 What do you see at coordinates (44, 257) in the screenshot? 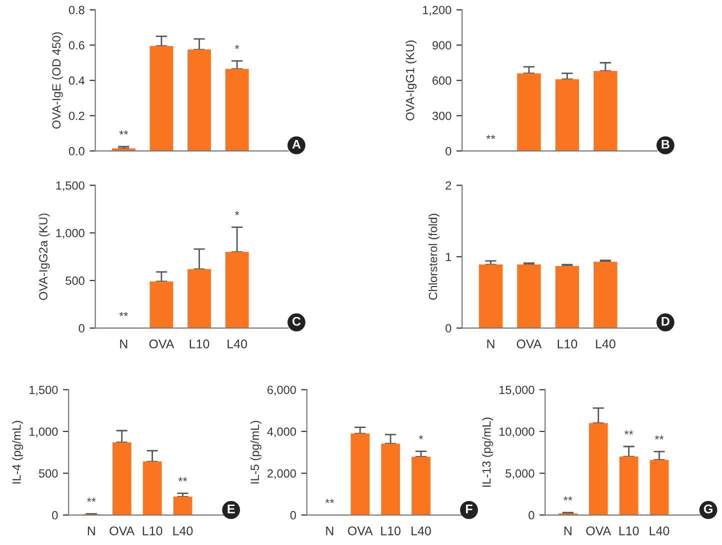
I see `y-axis-title: OVA-IgG2a (KU)` at bounding box center [44, 257].